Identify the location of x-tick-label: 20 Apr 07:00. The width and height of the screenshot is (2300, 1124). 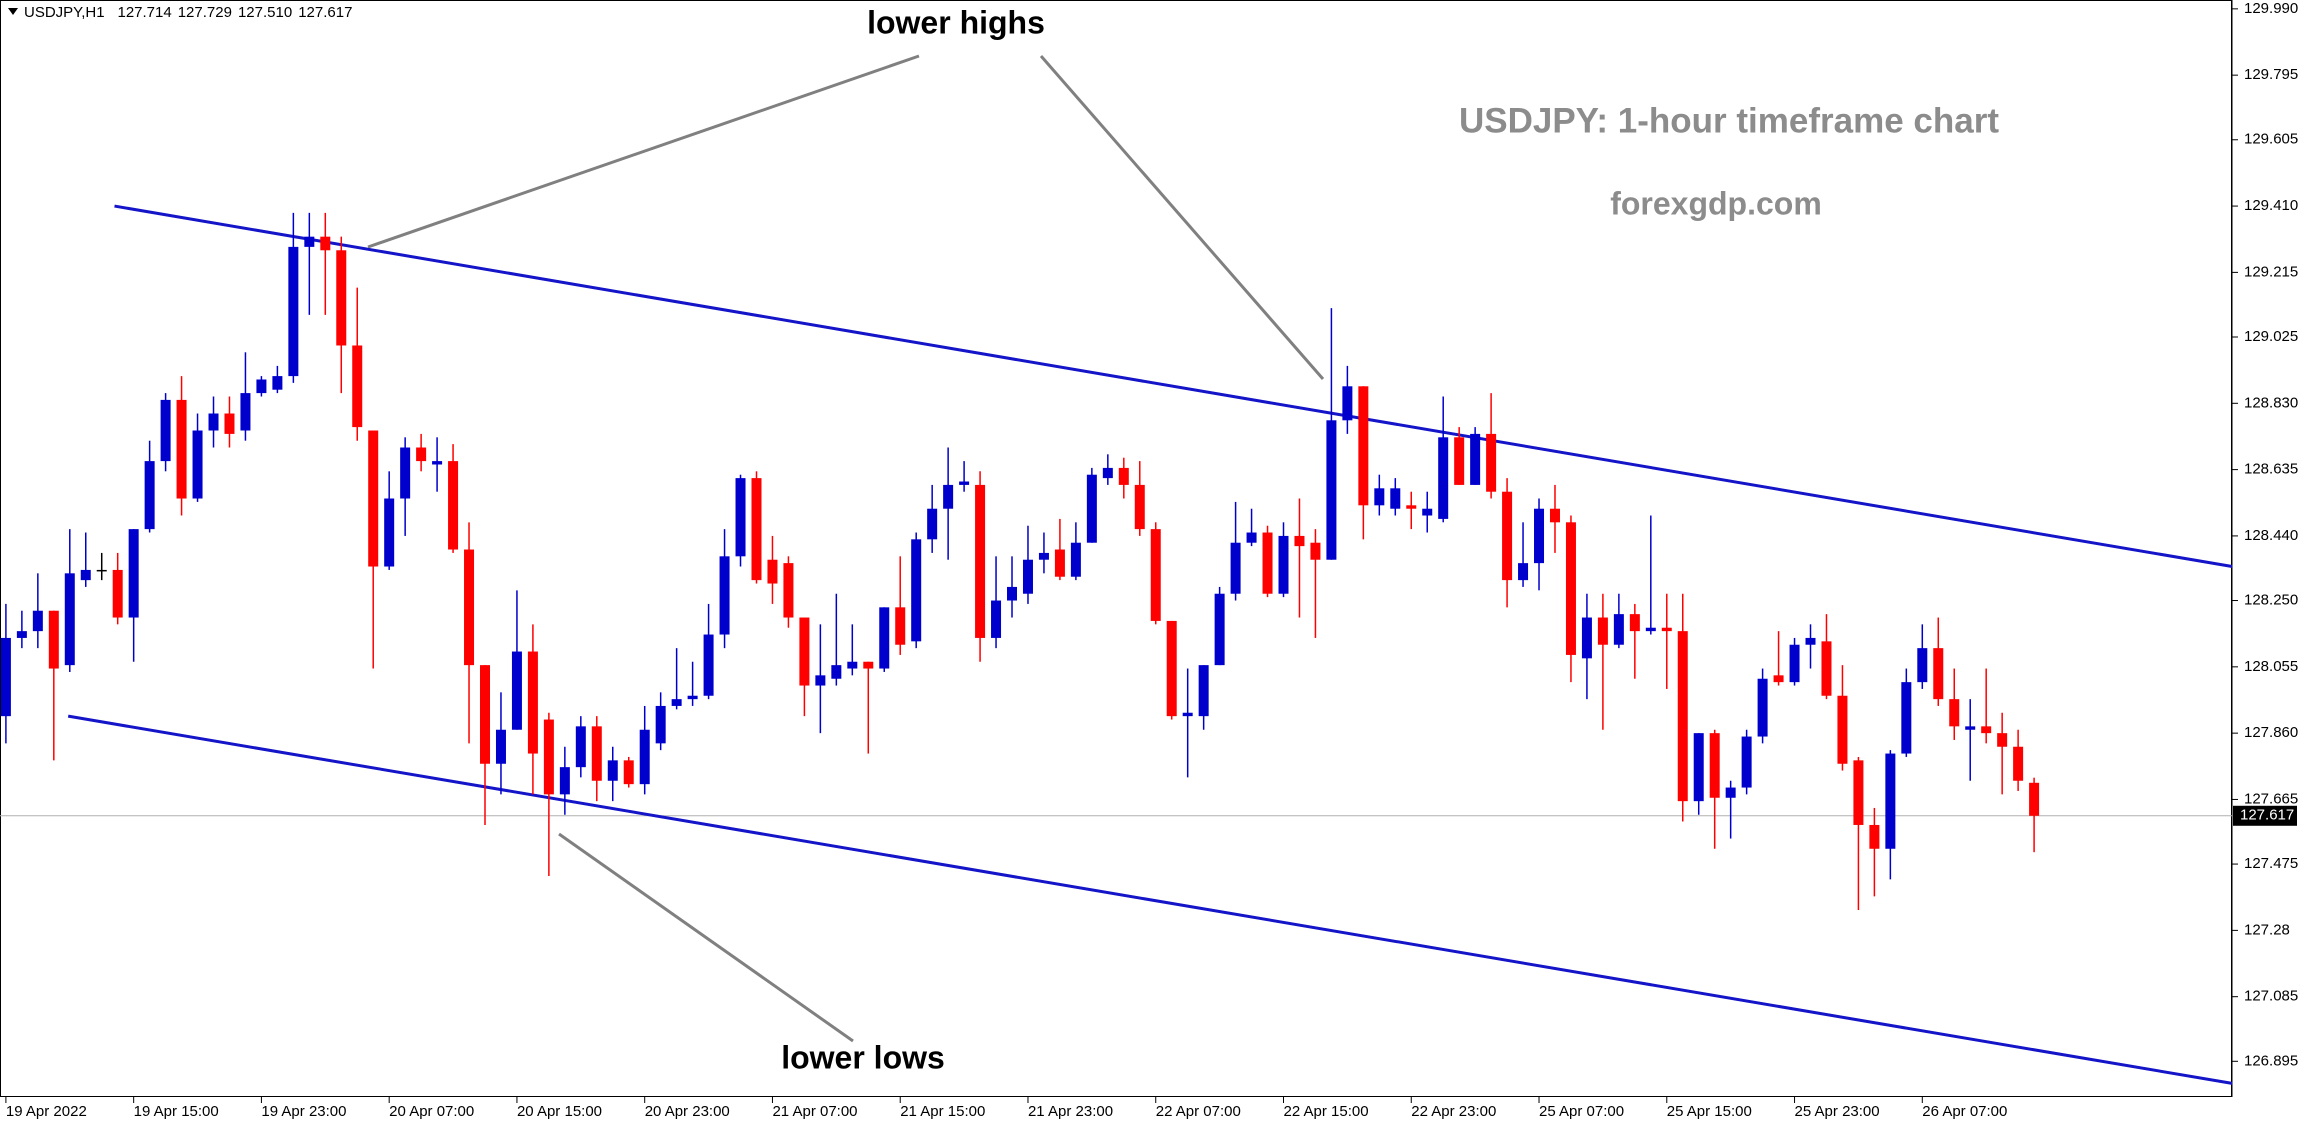
(431, 1111).